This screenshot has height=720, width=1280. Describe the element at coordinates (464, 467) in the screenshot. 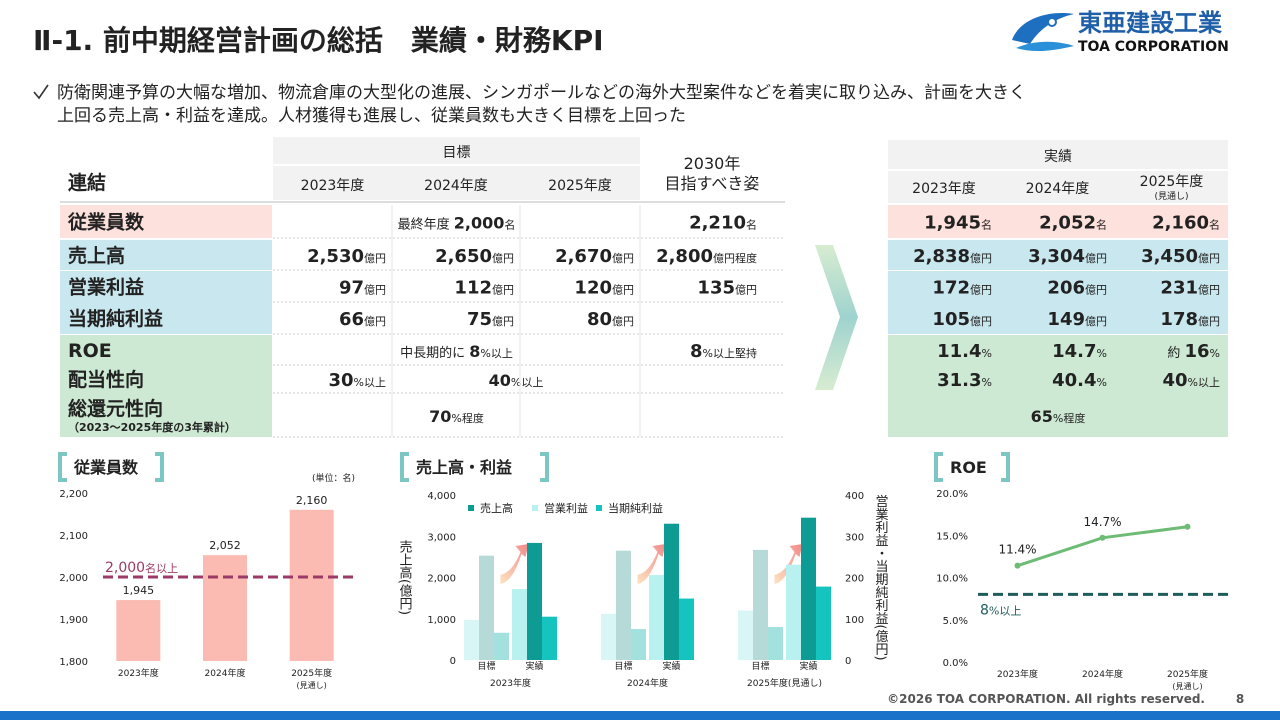

I see `chart-title: 売上高・利益` at that location.